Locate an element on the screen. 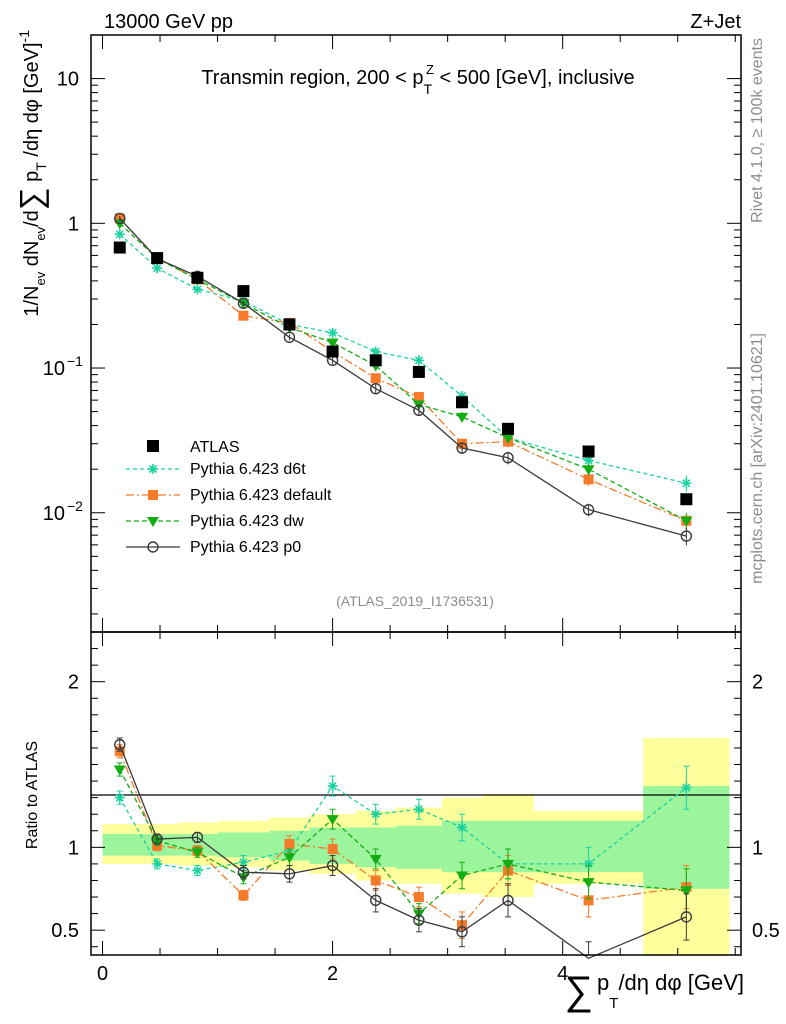  legend-label: Pythia 6.423 d6t is located at coordinates (248, 469).